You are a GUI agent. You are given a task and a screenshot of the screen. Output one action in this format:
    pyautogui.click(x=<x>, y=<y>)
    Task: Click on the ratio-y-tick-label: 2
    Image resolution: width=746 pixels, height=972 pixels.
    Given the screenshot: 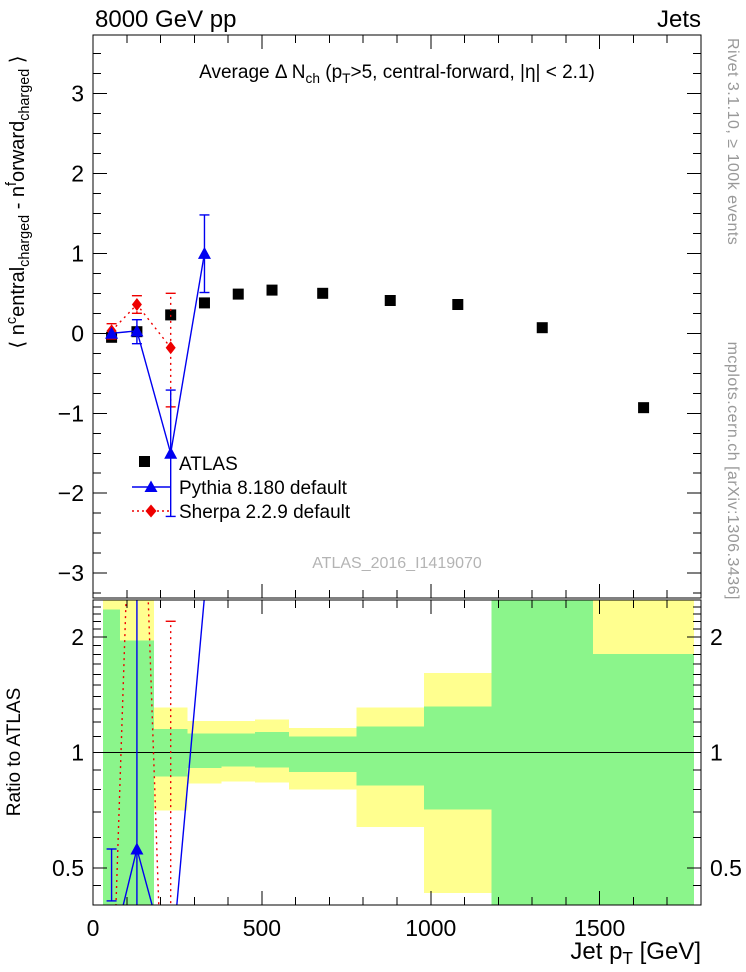 What is the action you would take?
    pyautogui.click(x=77, y=637)
    